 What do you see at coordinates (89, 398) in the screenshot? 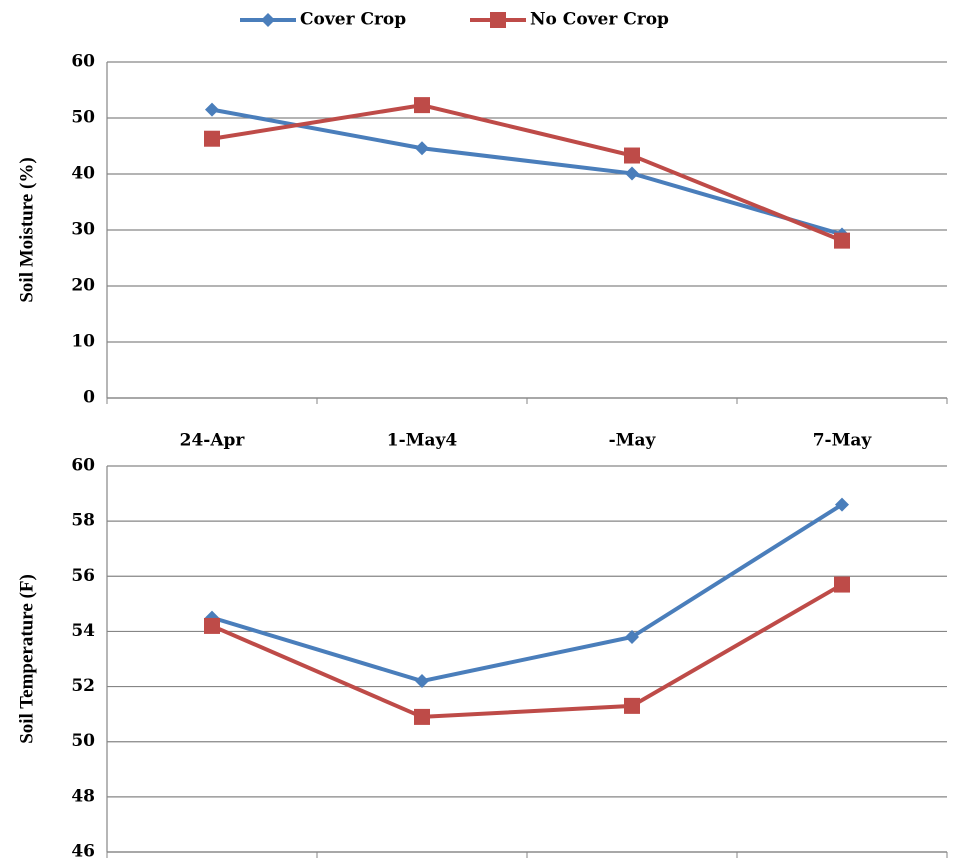
I see `y-tick-label: 0` at bounding box center [89, 398].